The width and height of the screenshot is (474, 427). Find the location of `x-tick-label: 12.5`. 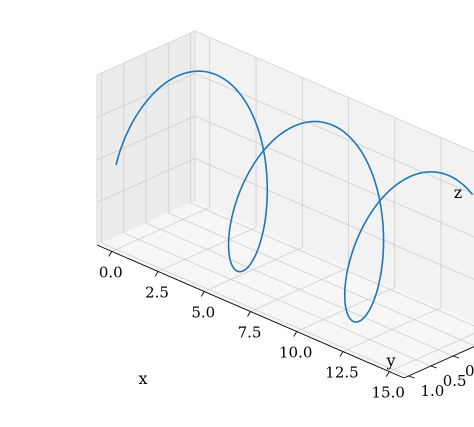

x-tick-label: 12.5 is located at coordinates (341, 373).